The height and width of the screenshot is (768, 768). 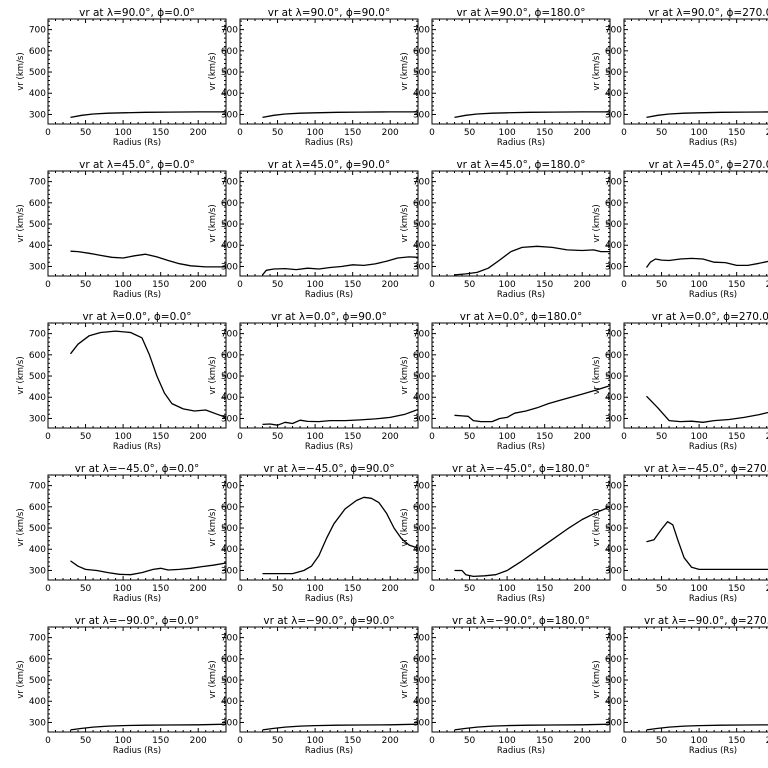 What do you see at coordinates (520, 165) in the screenshot?
I see `chart-title: vr at λ=45.0°, ϕ=180.0°` at bounding box center [520, 165].